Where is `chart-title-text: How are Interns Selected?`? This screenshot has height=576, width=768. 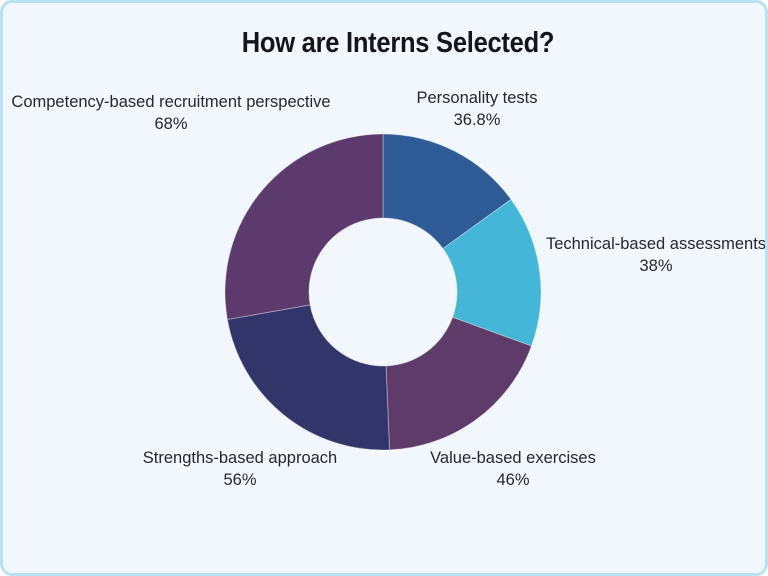
chart-title-text: How are Interns Selected? is located at coordinates (398, 43).